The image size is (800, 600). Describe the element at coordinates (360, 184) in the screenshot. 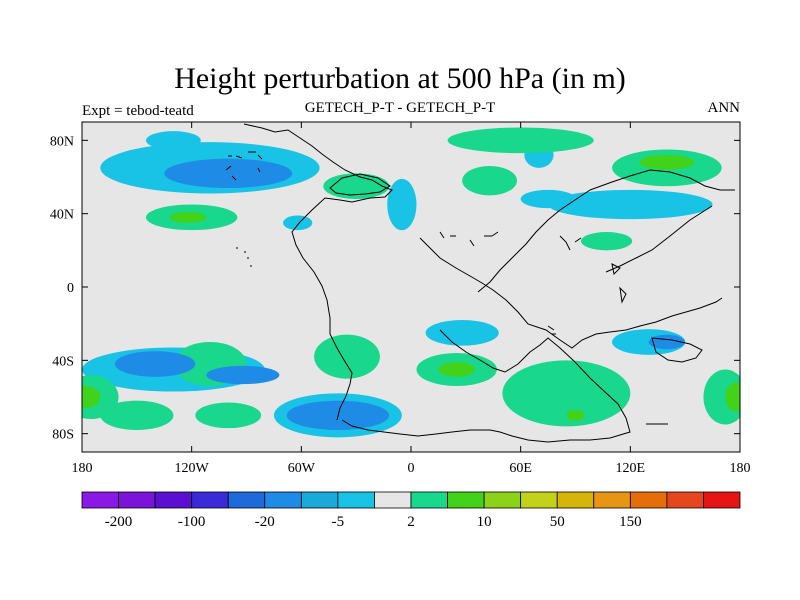

I see `coastline-greenland` at that location.